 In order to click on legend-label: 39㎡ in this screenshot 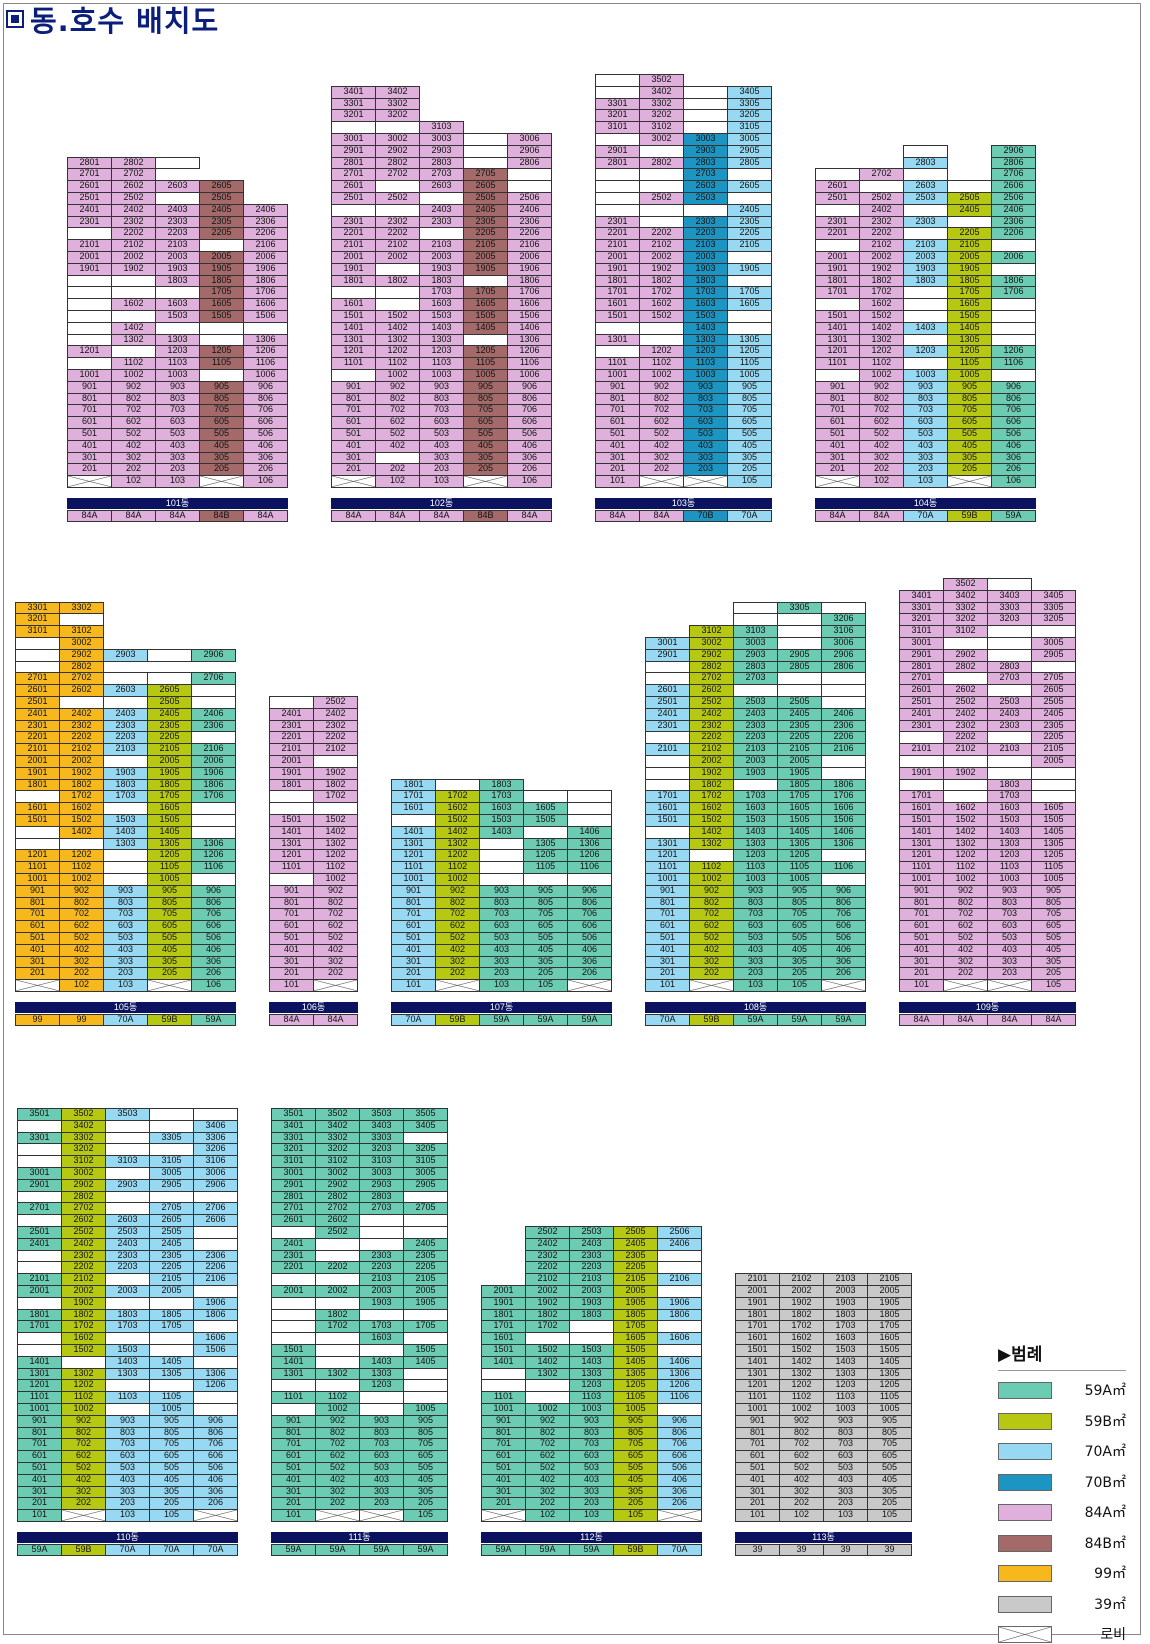, I will do `click(1110, 1604)`.